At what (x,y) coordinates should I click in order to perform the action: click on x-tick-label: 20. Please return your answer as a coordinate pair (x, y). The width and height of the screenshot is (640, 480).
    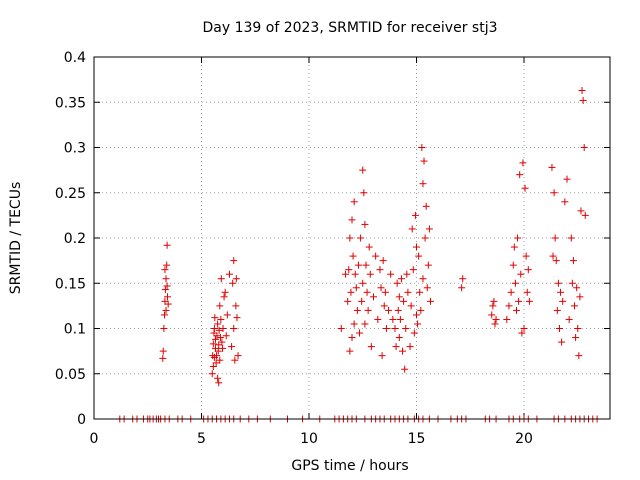
    Looking at the image, I should click on (524, 439).